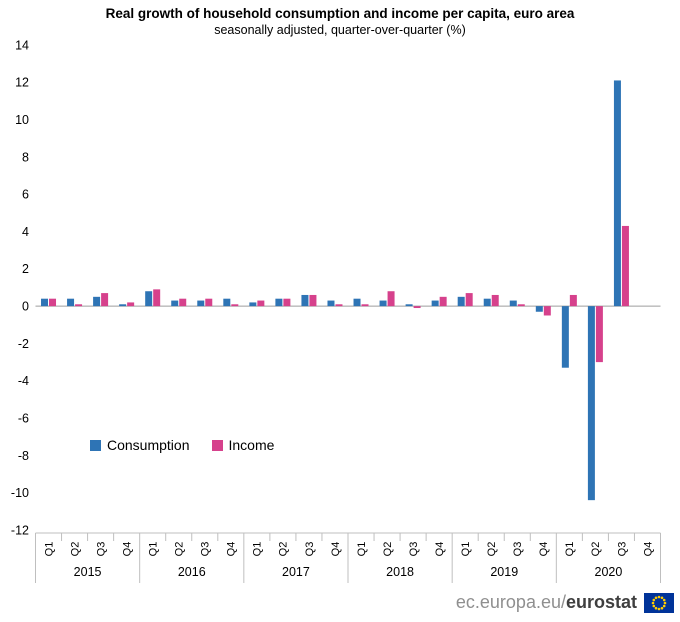  I want to click on legend-item-consumption: Consumption, so click(140, 445).